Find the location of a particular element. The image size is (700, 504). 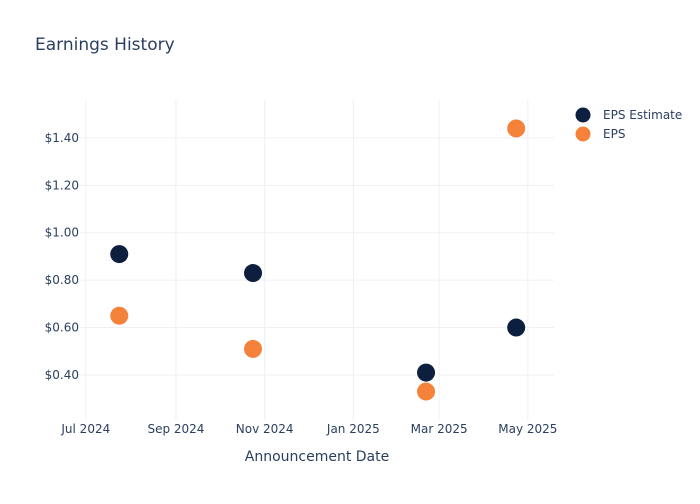

y-tick-label: $0.40 is located at coordinates (62, 375).